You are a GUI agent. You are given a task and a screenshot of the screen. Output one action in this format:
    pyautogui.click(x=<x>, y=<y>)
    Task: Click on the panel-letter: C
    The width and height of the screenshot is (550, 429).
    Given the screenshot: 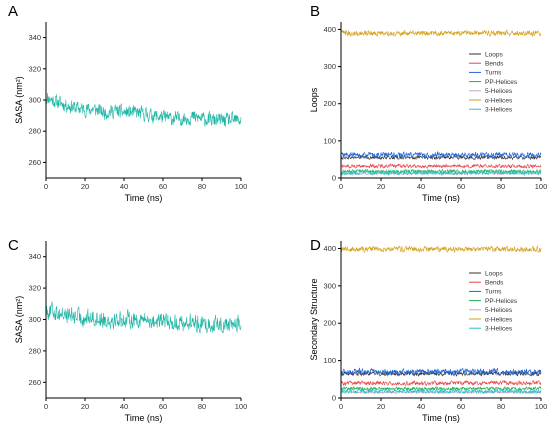 What is the action you would take?
    pyautogui.click(x=13, y=245)
    